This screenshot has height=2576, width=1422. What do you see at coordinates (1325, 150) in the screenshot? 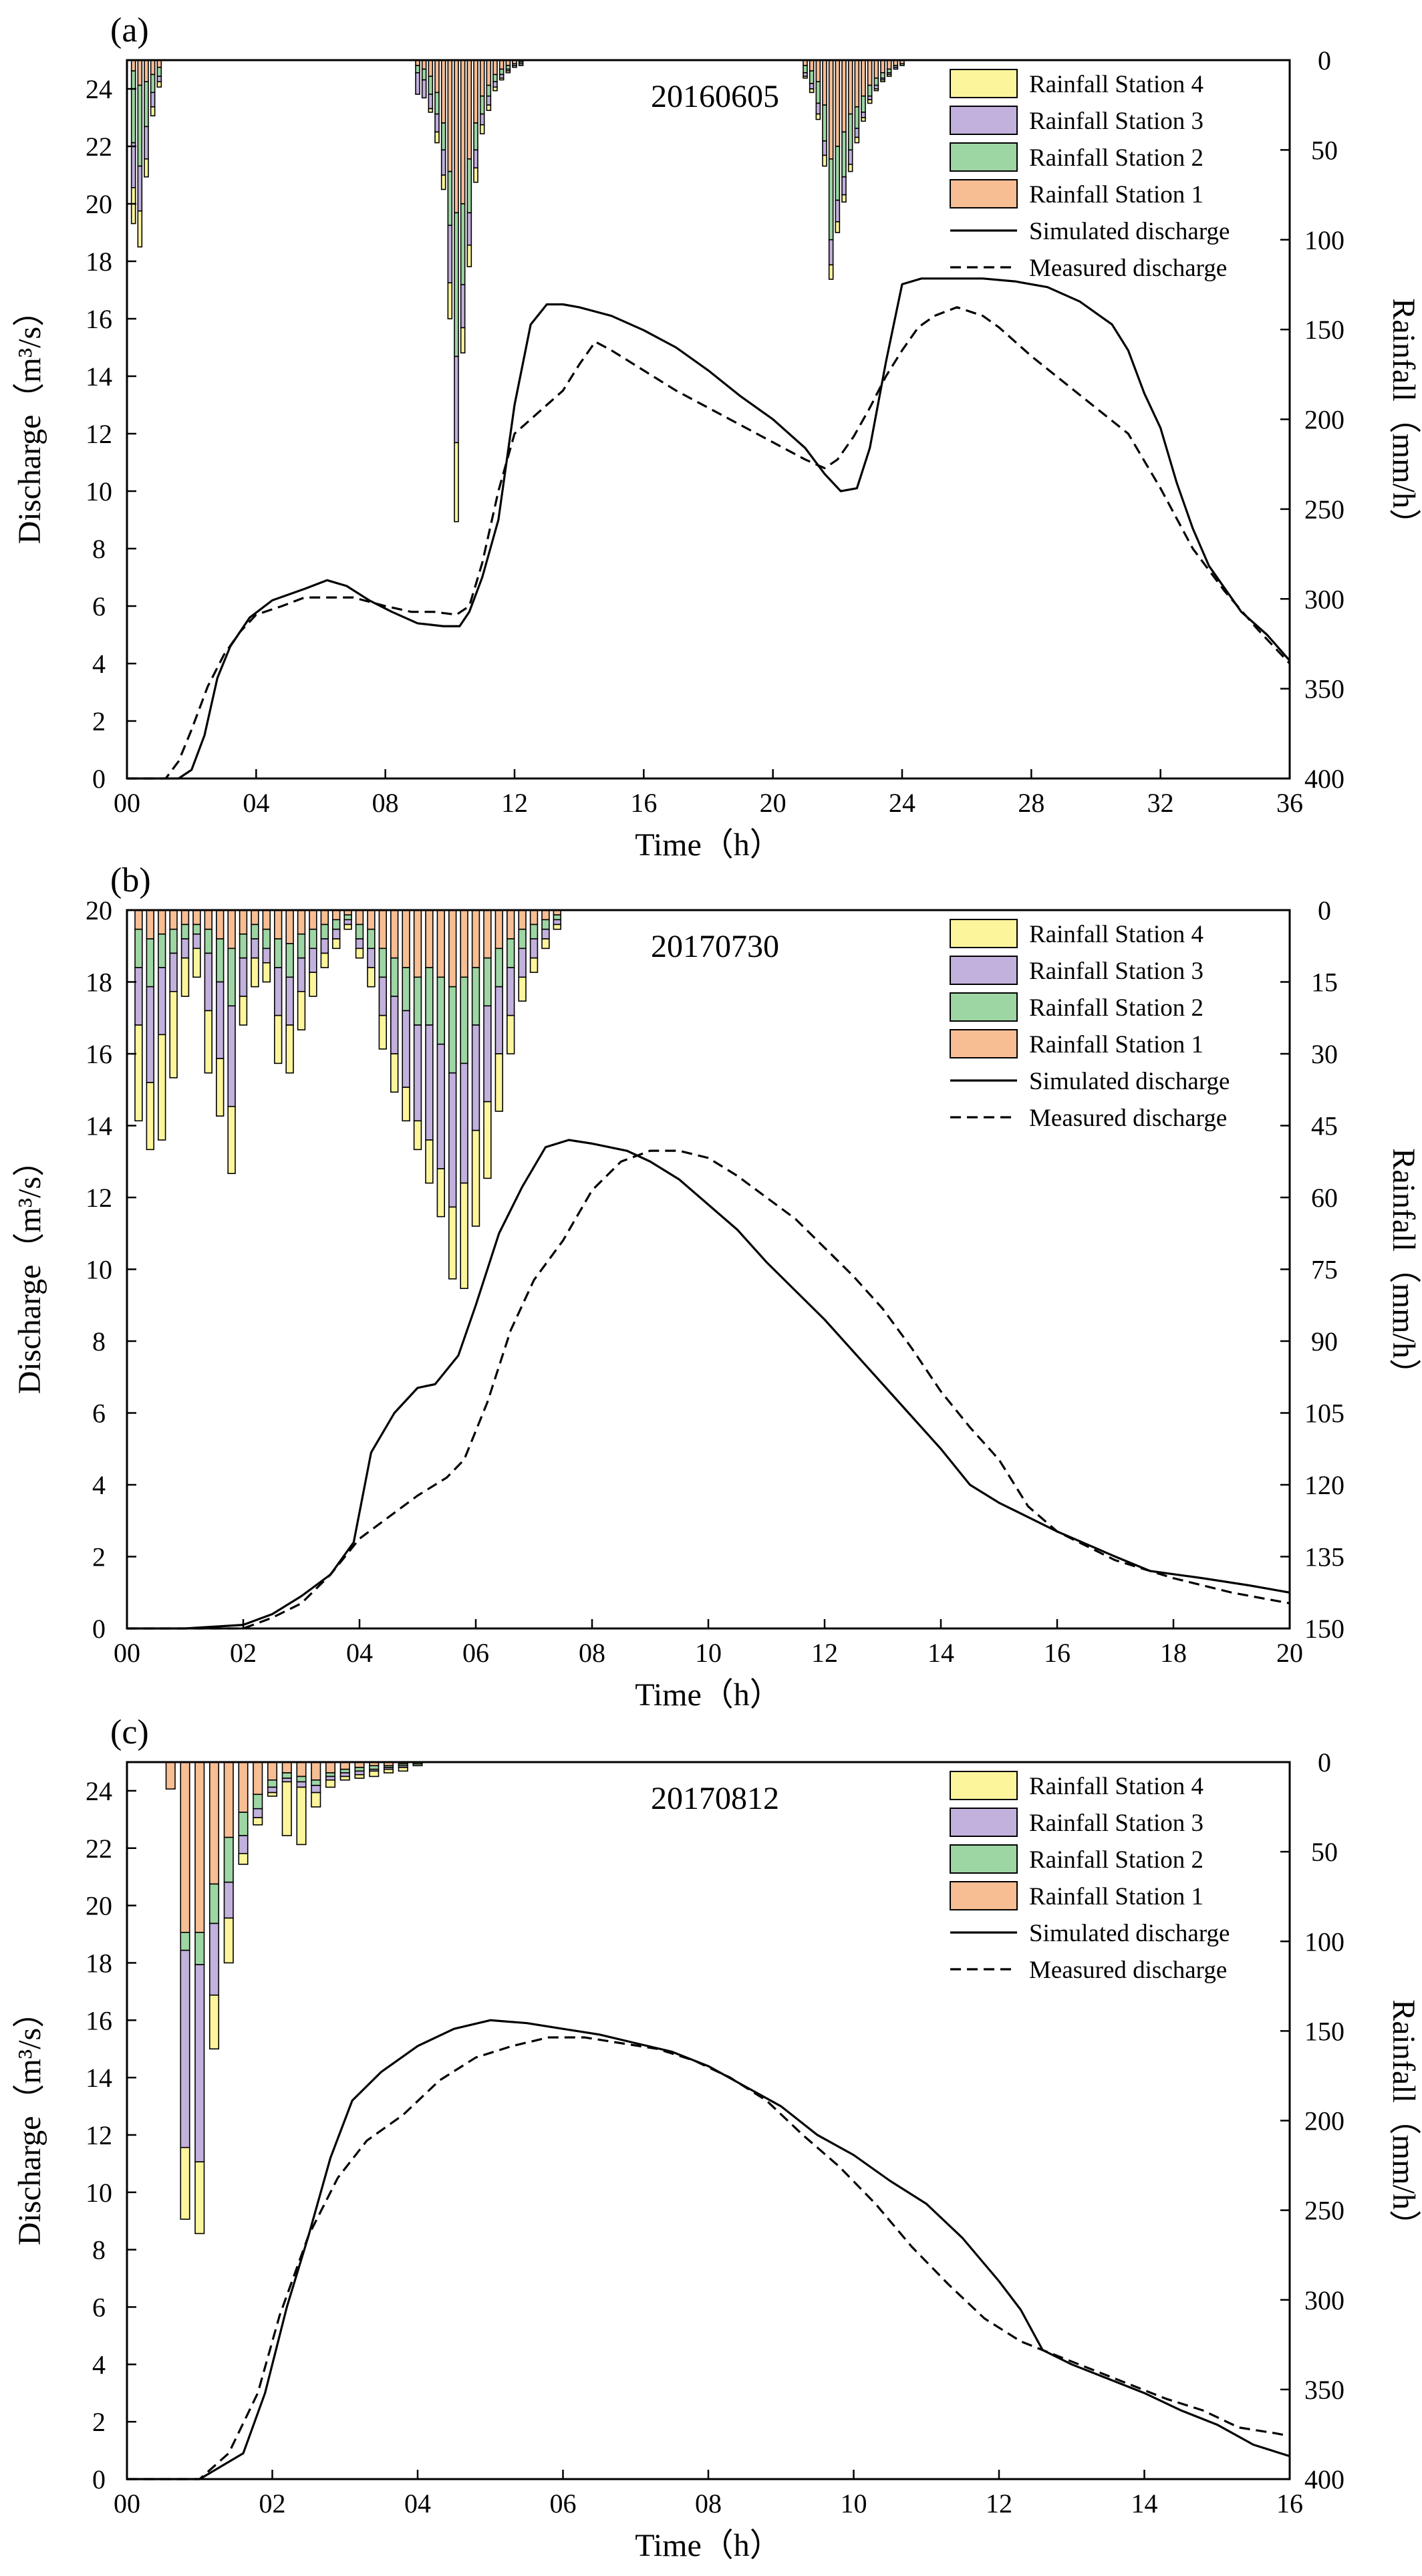
I see `y-right-tick-label: 50` at bounding box center [1325, 150].